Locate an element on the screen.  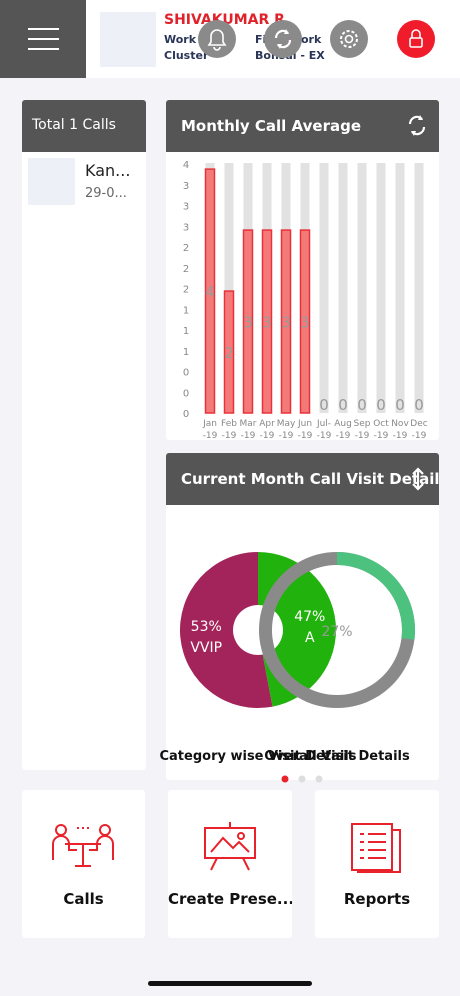
calls-tile-label: Calls is located at coordinates (83, 899).